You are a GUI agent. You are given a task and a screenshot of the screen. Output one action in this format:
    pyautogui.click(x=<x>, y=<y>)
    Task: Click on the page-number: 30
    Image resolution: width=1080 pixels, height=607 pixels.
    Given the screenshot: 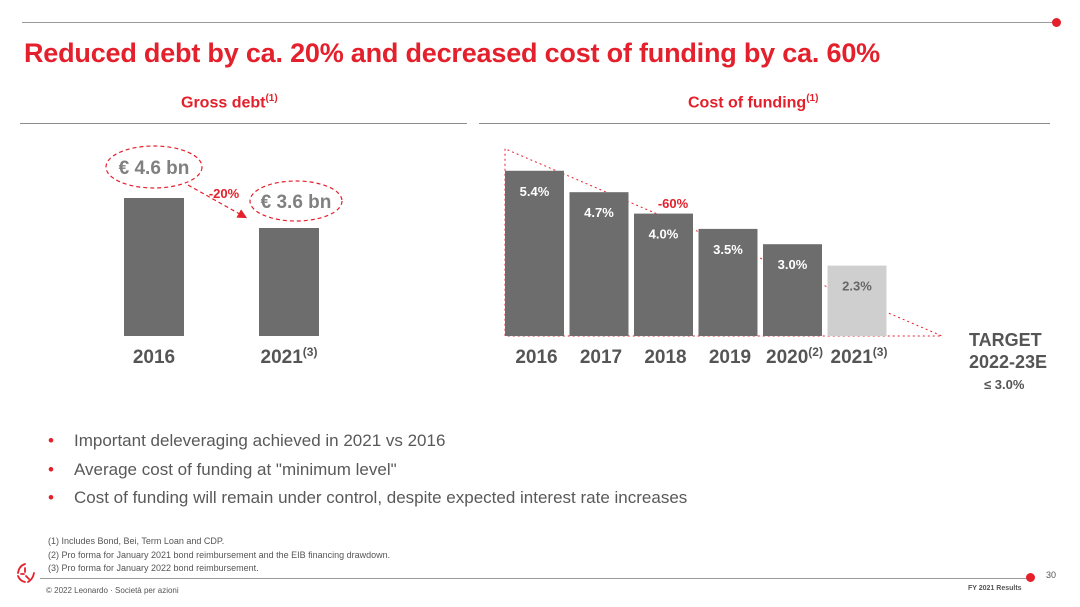 What is the action you would take?
    pyautogui.click(x=1051, y=575)
    